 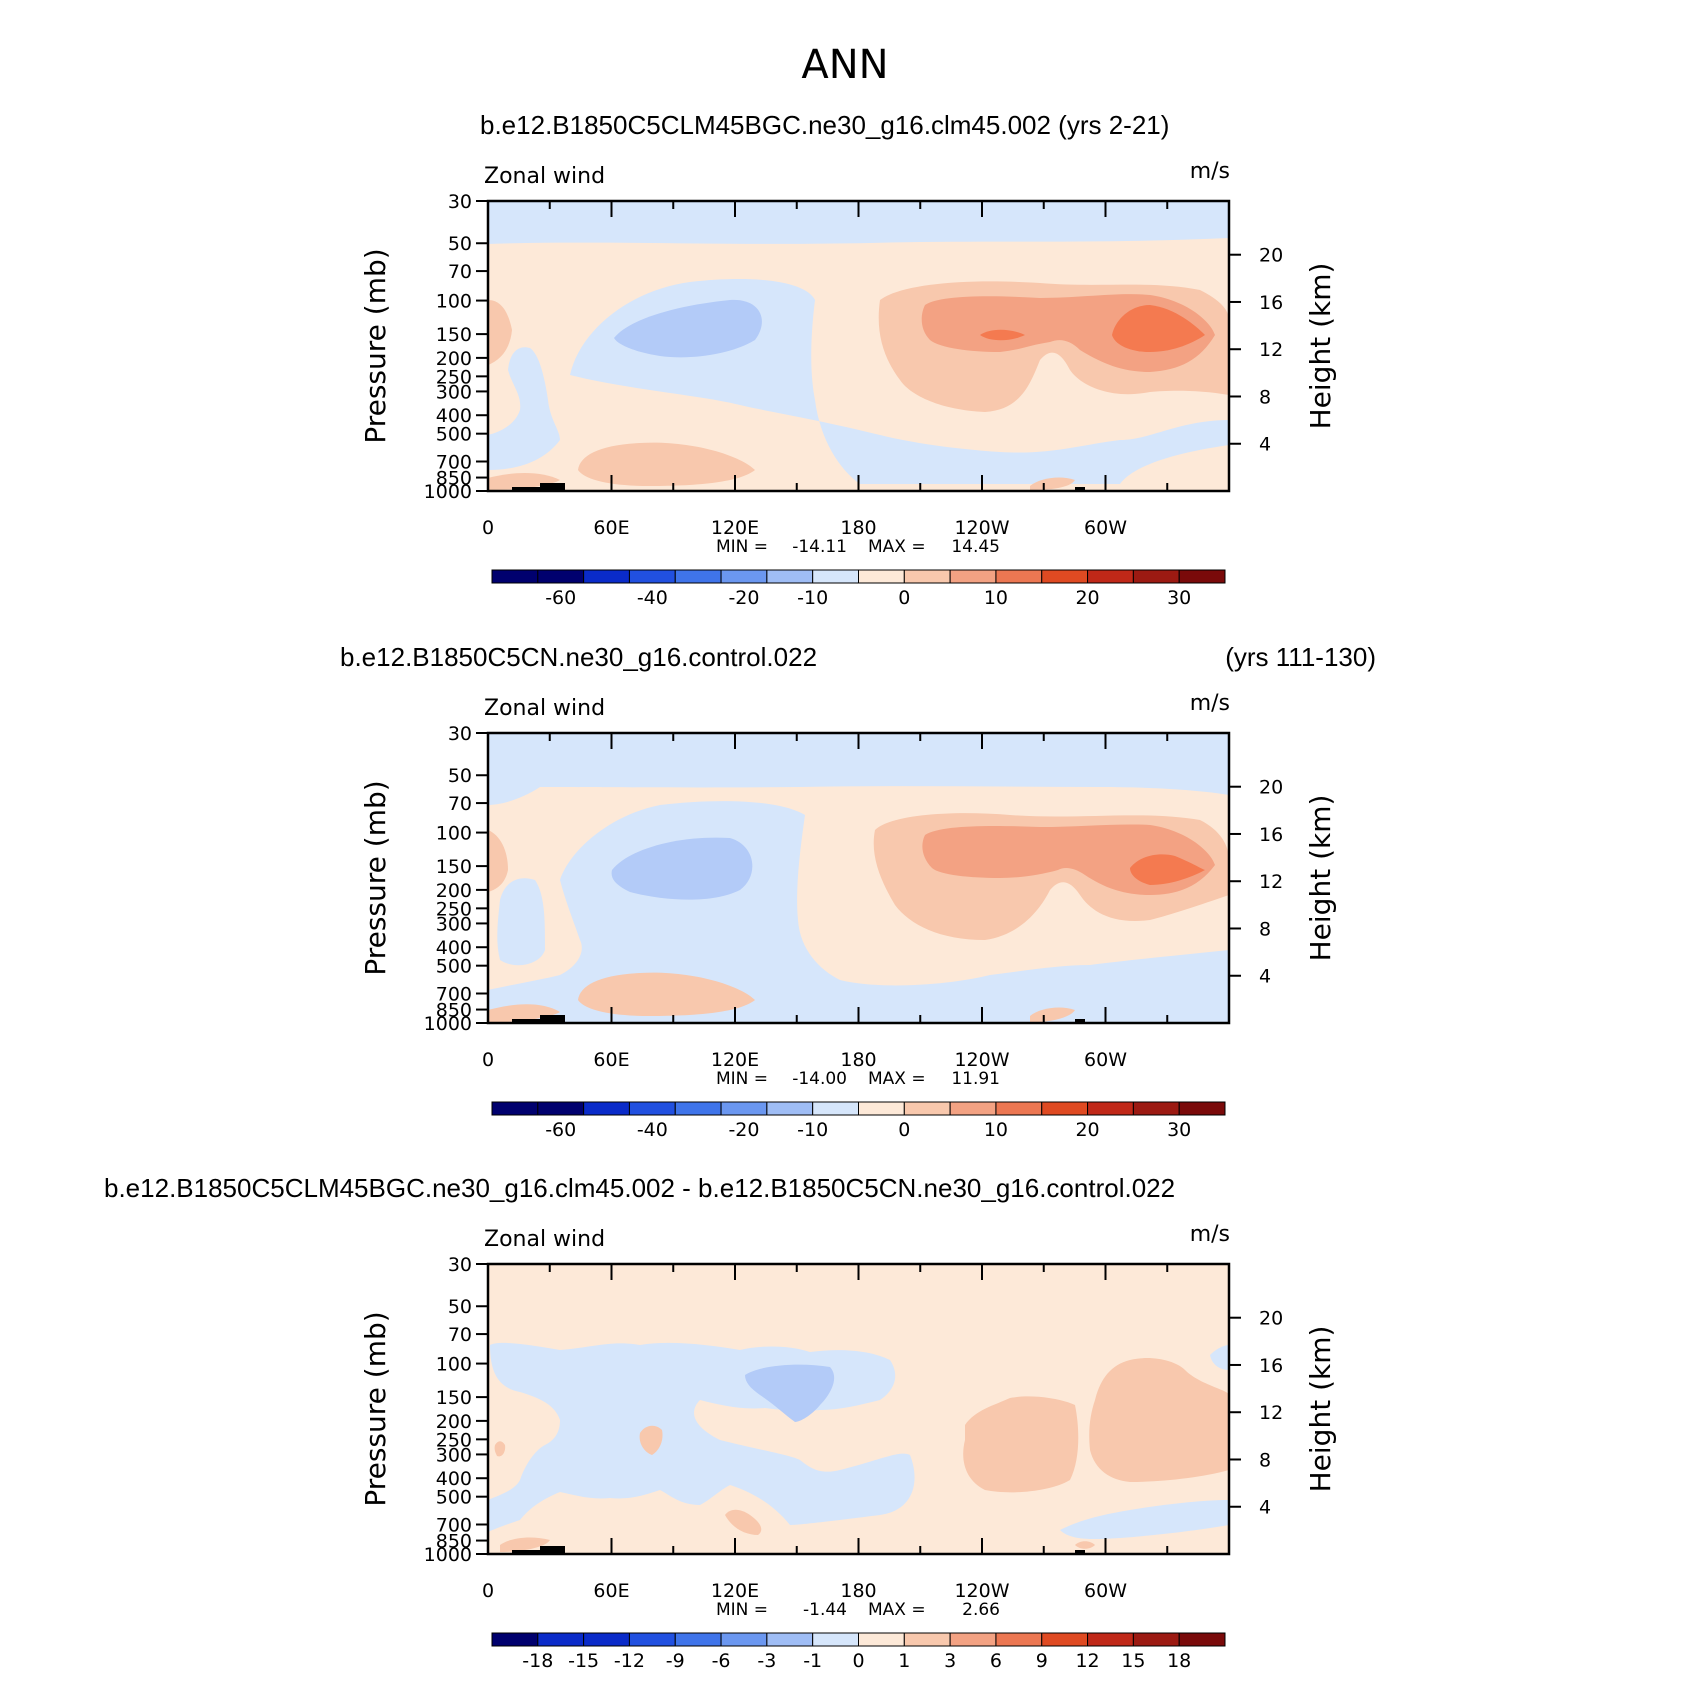 I want to click on colorbar-label: -6, so click(x=721, y=1661).